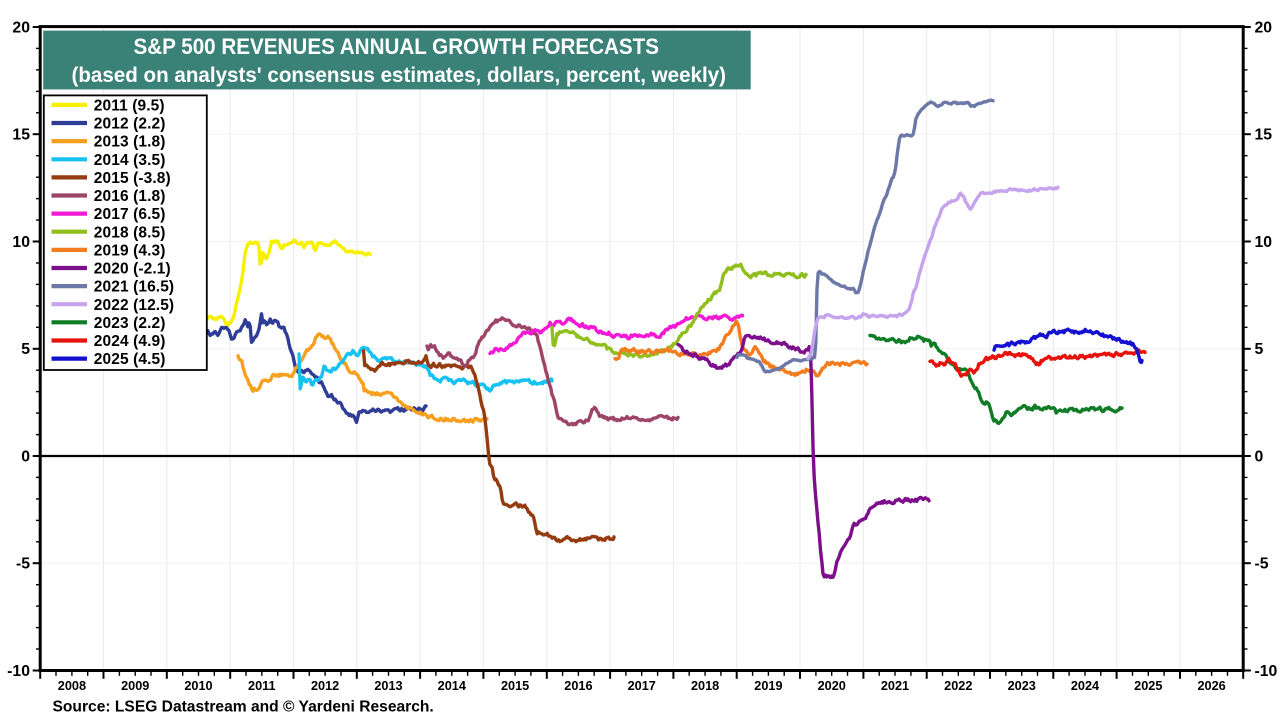  I want to click on svg-text: 2012 (2.2), so click(130, 124).